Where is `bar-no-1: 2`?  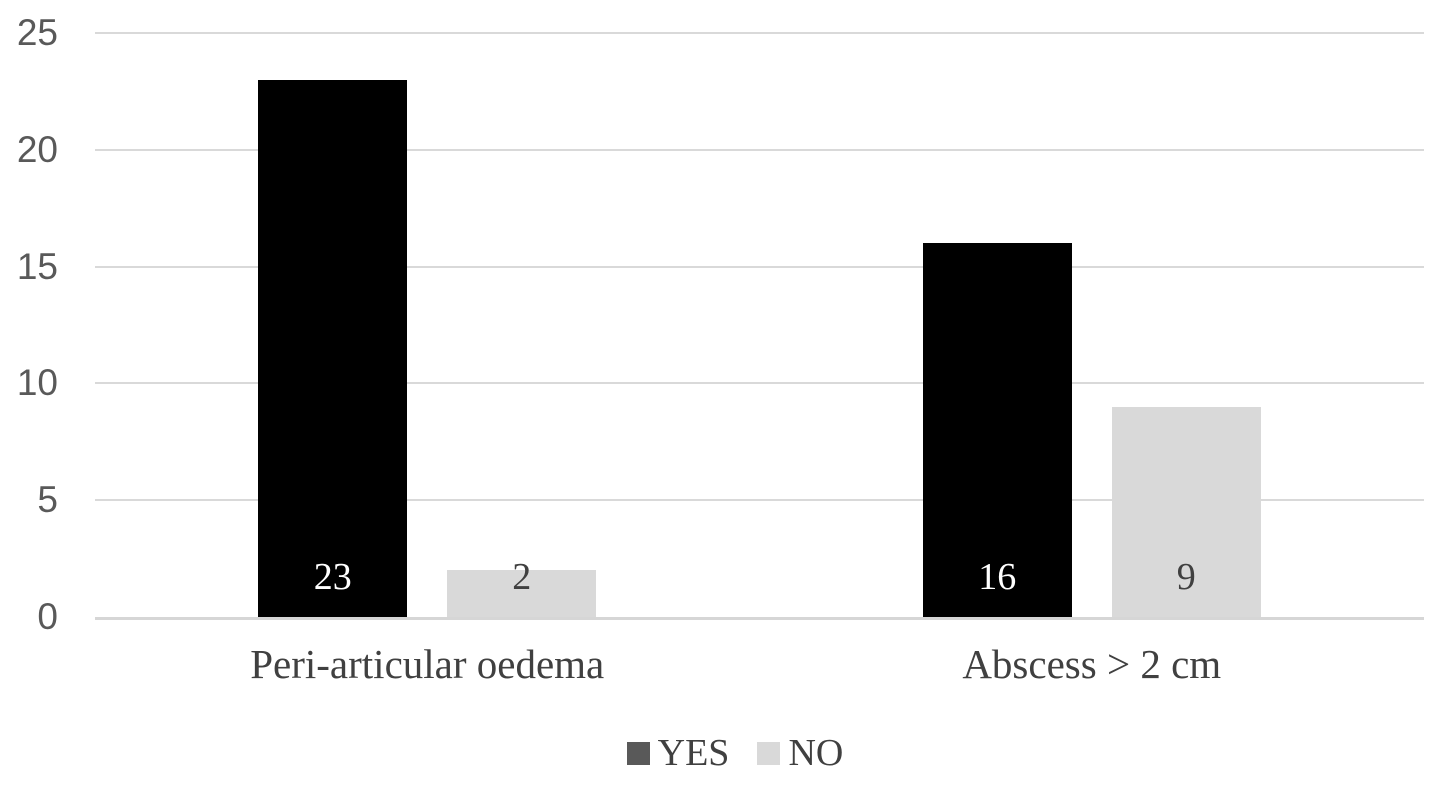
bar-no-1: 2 is located at coordinates (522, 587).